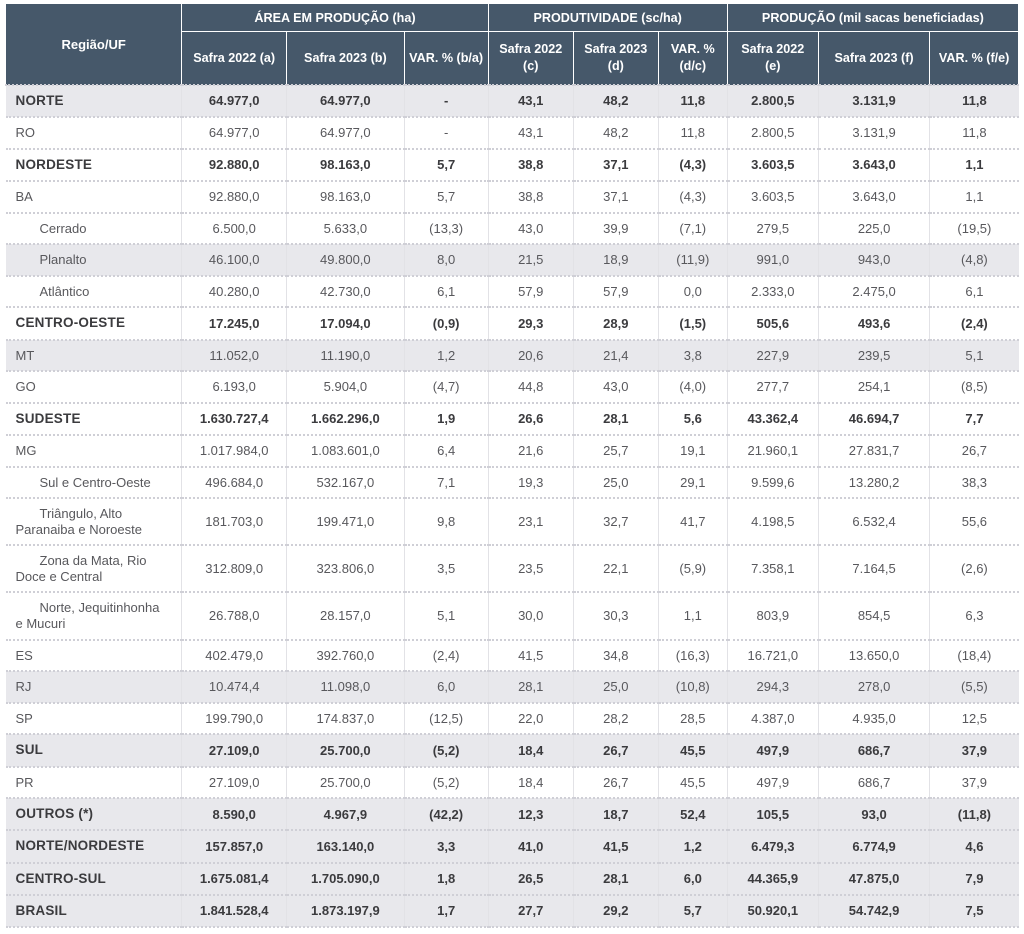 Image resolution: width=1024 pixels, height=934 pixels. Describe the element at coordinates (974, 418) in the screenshot. I see `row-value-prod-var: 7,7` at that location.